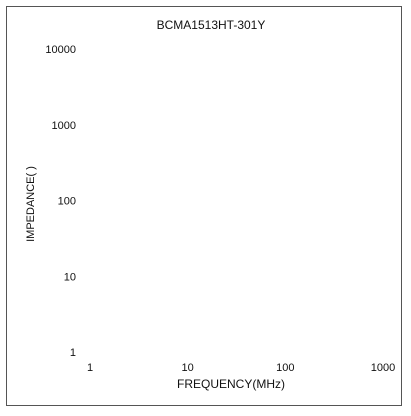  I want to click on y-tick-label: 1, so click(73, 353).